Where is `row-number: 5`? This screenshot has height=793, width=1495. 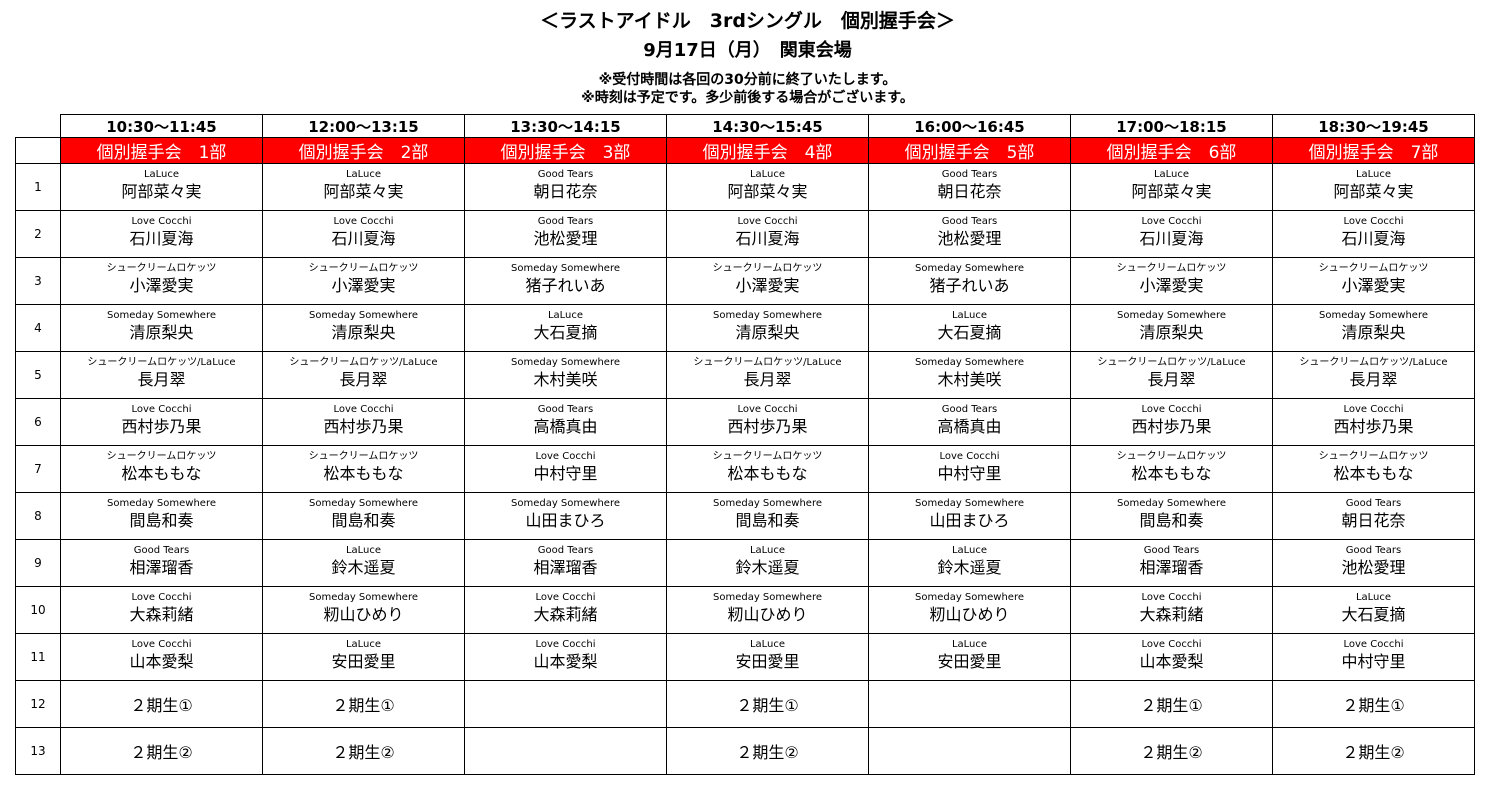 row-number: 5 is located at coordinates (38, 375).